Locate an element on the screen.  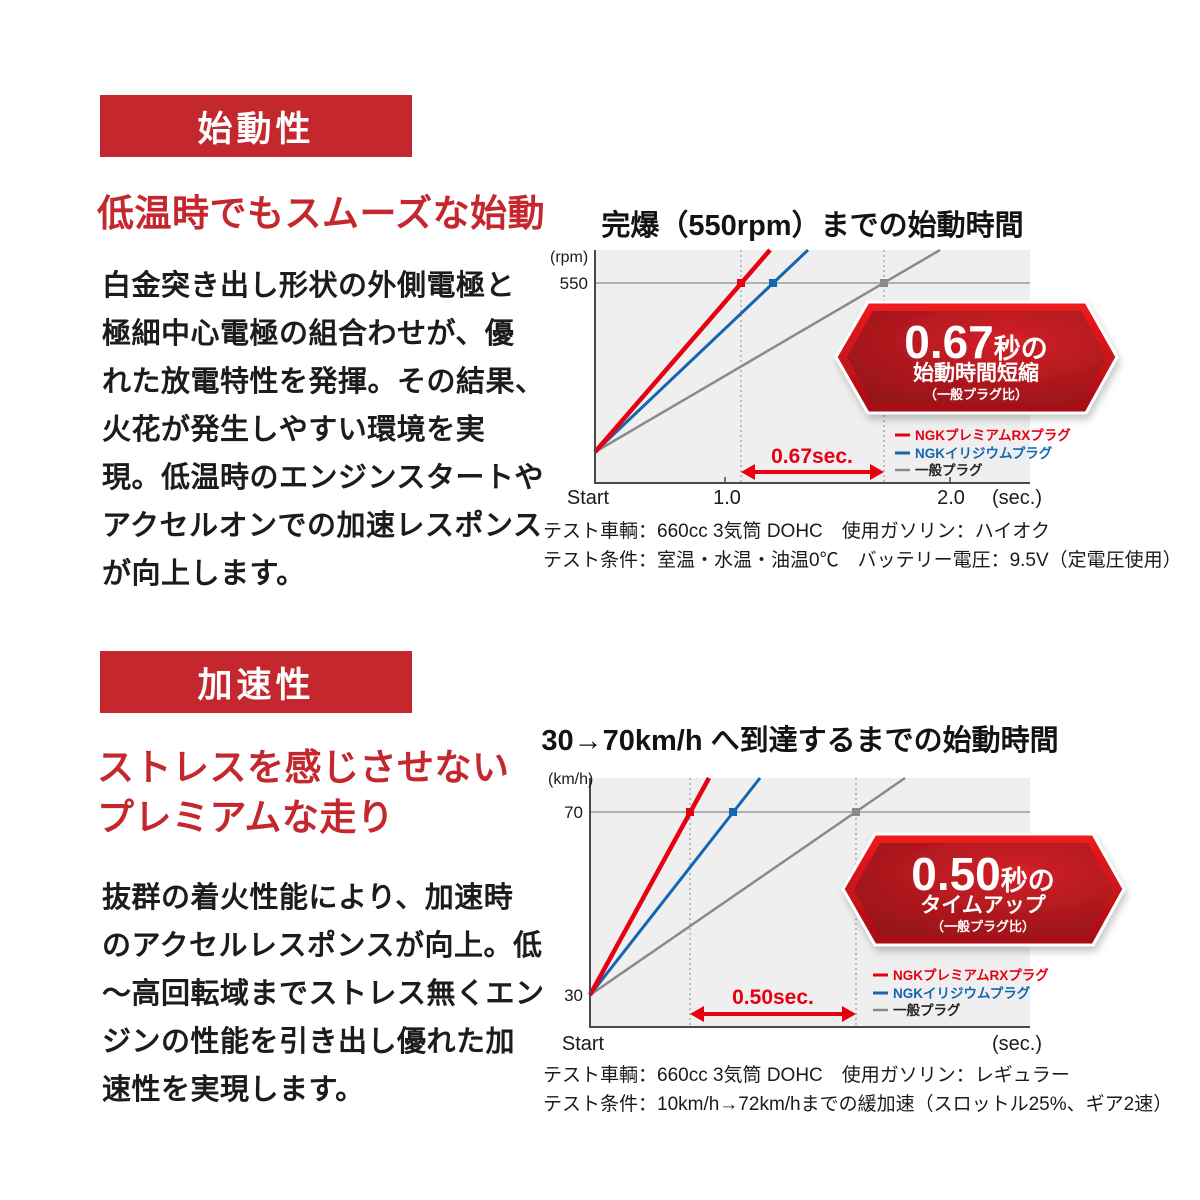
callout-badge: 0.67秒の 始動時間短縮 （一般プラグ比） is located at coordinates (976, 357).